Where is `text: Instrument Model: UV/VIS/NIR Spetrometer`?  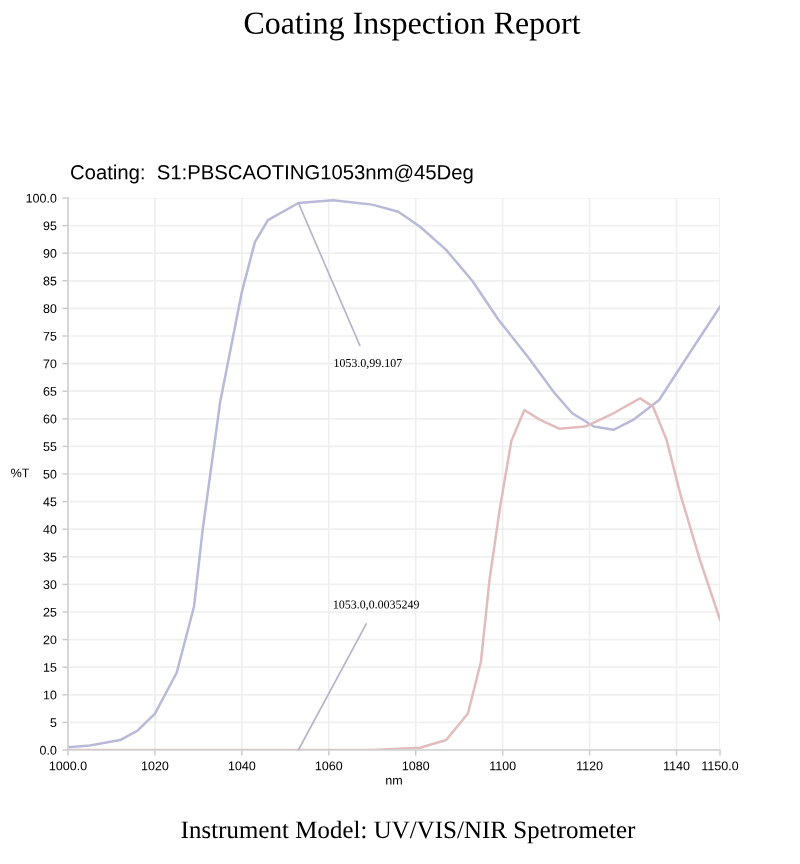
text: Instrument Model: UV/VIS/NIR Spetrometer is located at coordinates (408, 832).